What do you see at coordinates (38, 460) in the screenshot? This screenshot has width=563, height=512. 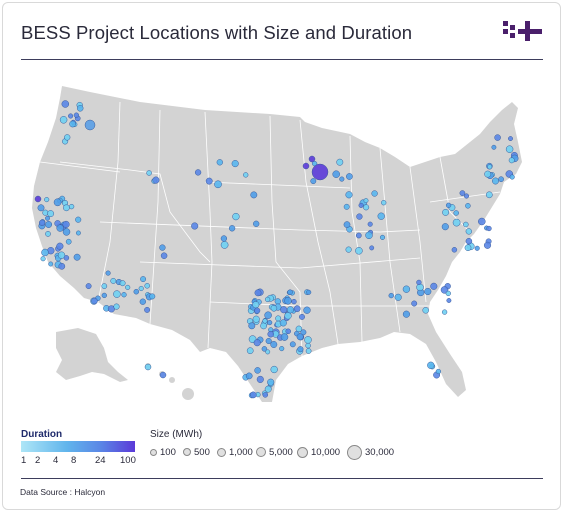 I see `duration-tick: 2` at bounding box center [38, 460].